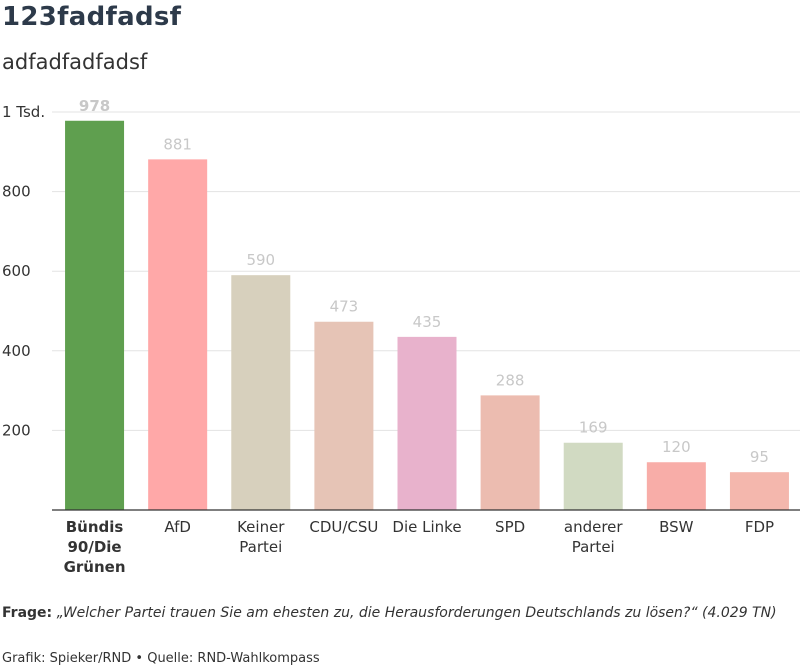 The image size is (800, 669). Describe the element at coordinates (177, 527) in the screenshot. I see `category-label: AfD` at that location.